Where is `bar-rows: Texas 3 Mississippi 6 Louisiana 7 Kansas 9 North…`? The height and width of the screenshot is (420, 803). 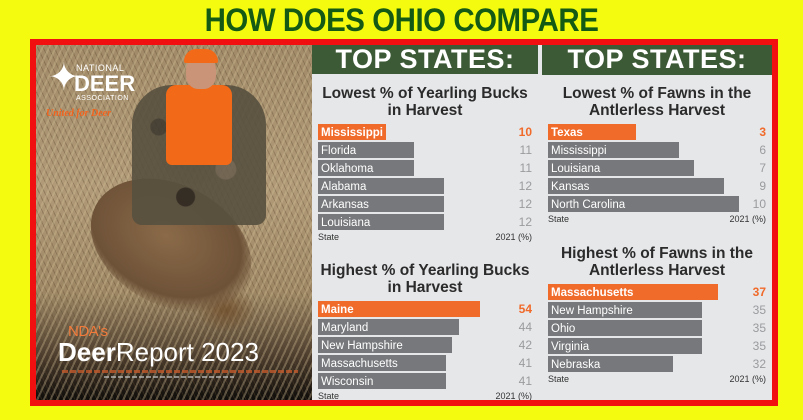
bar-rows: Texas 3 Mississippi 6 Louisiana 7 Kansas 9 North… is located at coordinates (657, 168).